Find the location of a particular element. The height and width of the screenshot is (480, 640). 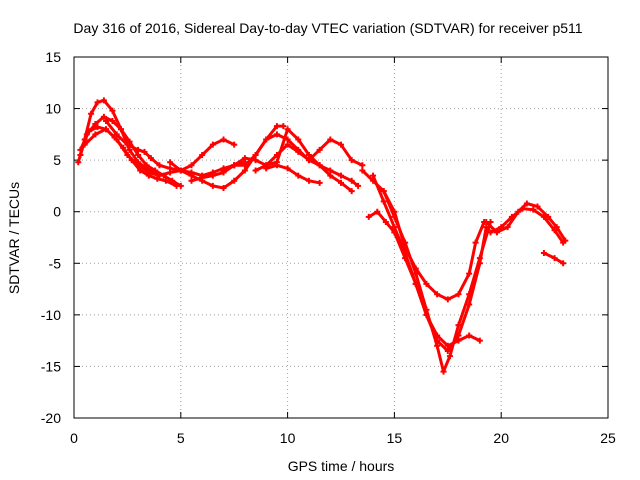

x-tick-label: 25 is located at coordinates (608, 438).